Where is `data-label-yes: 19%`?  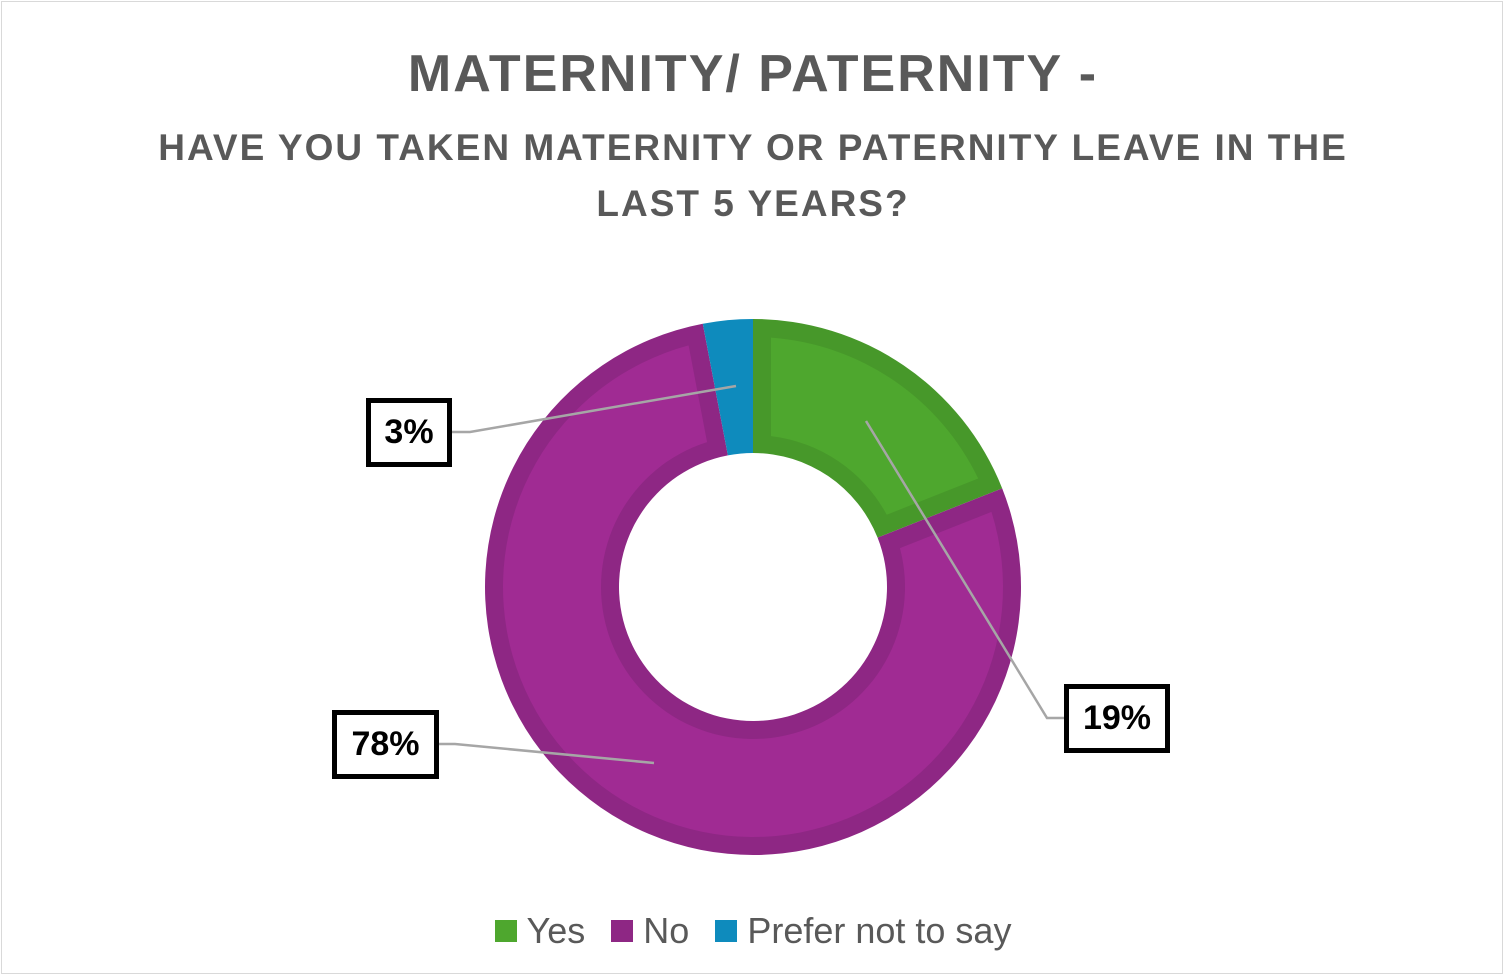
data-label-yes: 19% is located at coordinates (1117, 718).